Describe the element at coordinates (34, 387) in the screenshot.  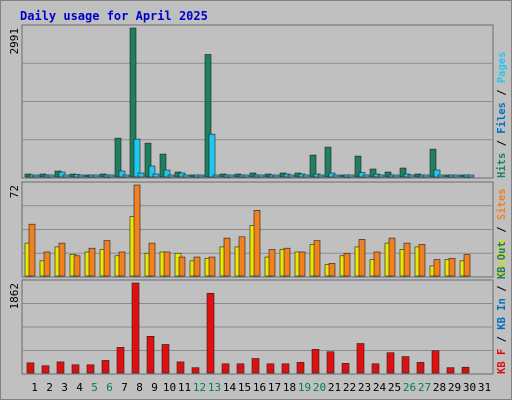
I see `x-tick-label: 1` at that location.